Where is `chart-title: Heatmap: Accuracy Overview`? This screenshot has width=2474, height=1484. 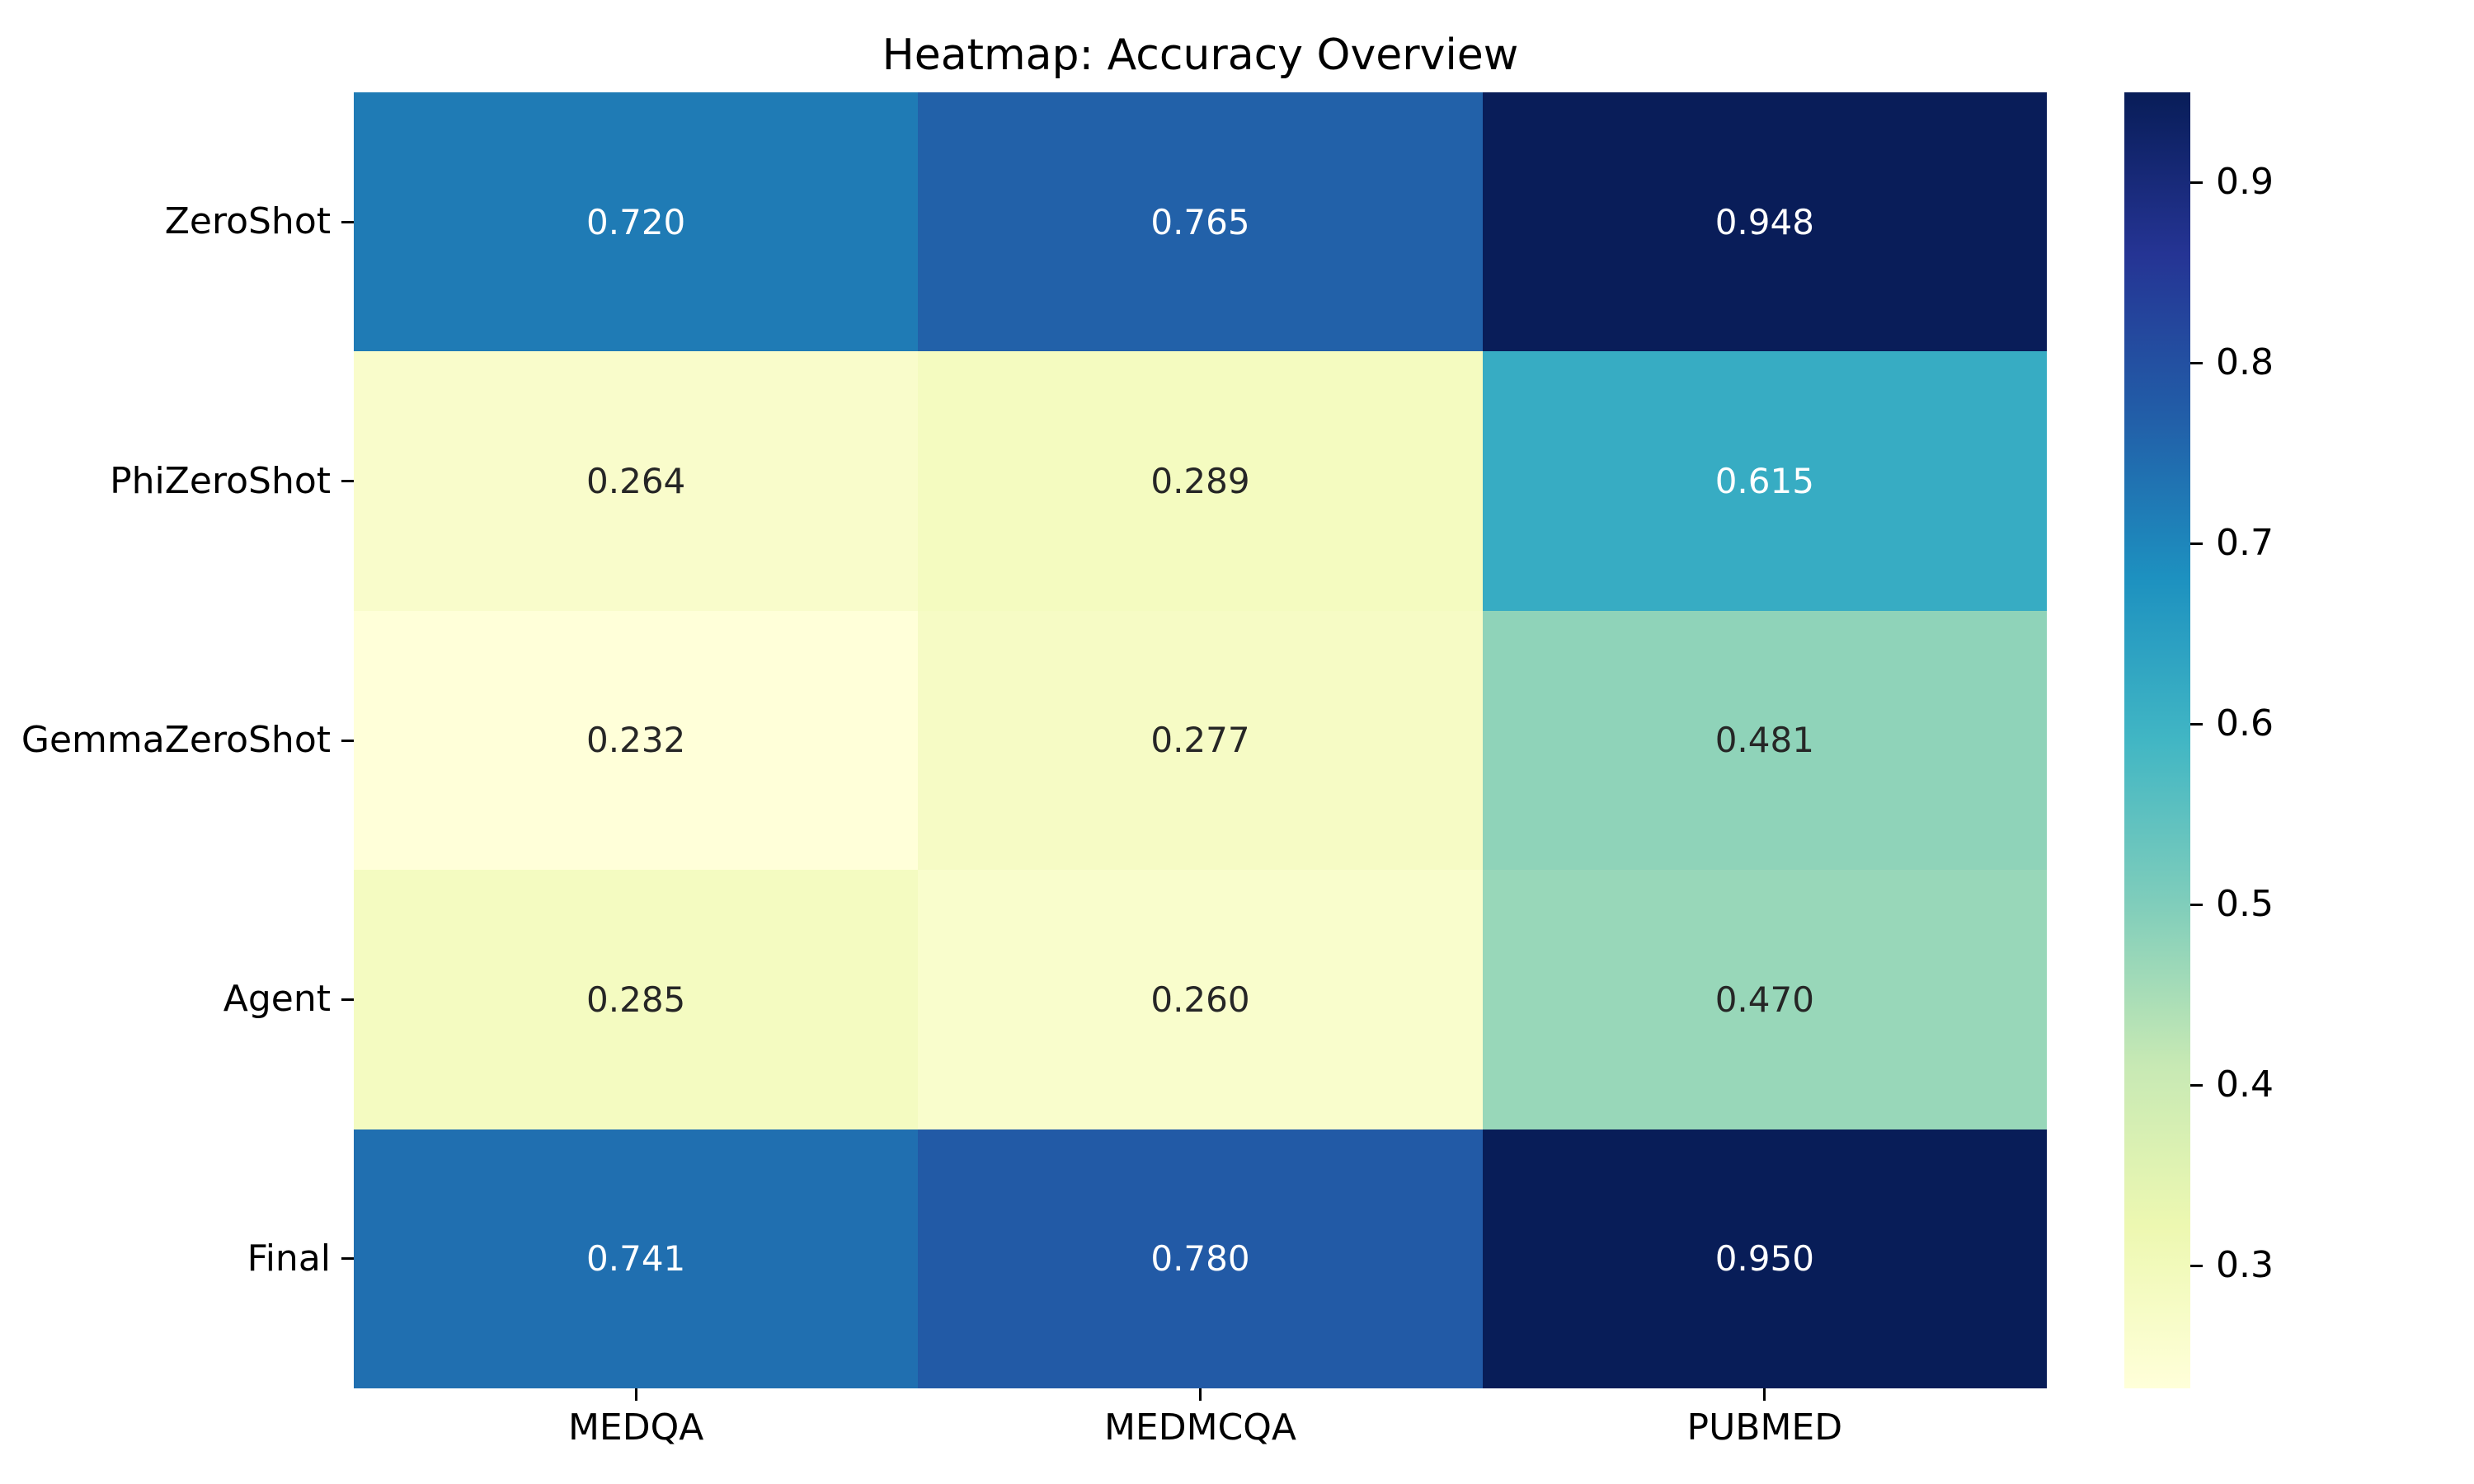 chart-title: Heatmap: Accuracy Overview is located at coordinates (1200, 55).